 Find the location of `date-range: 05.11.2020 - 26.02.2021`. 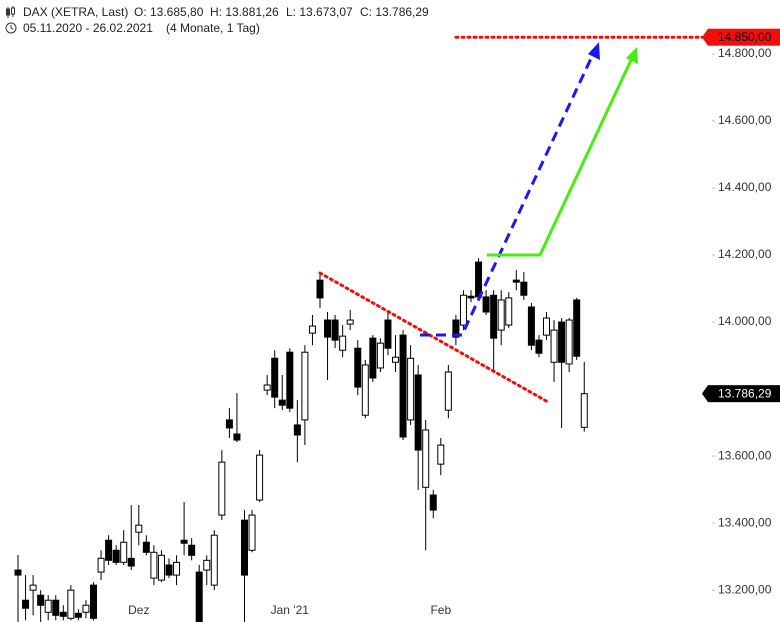

date-range: 05.11.2020 - 26.02.2021 is located at coordinates (88, 28).